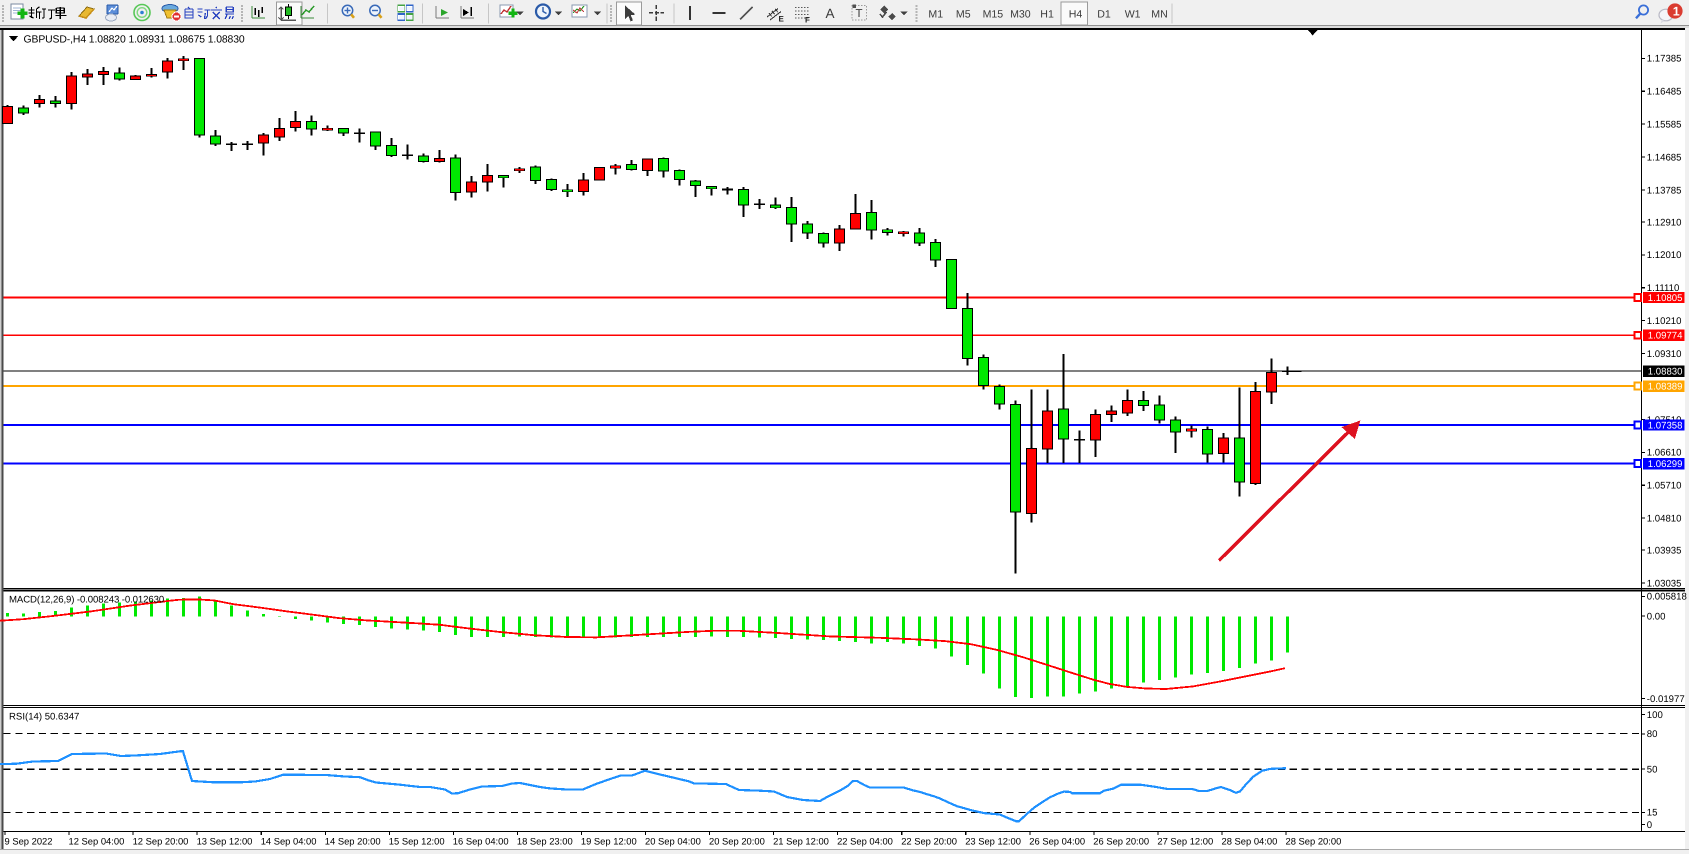  I want to click on svg-text: MN, so click(1159, 15).